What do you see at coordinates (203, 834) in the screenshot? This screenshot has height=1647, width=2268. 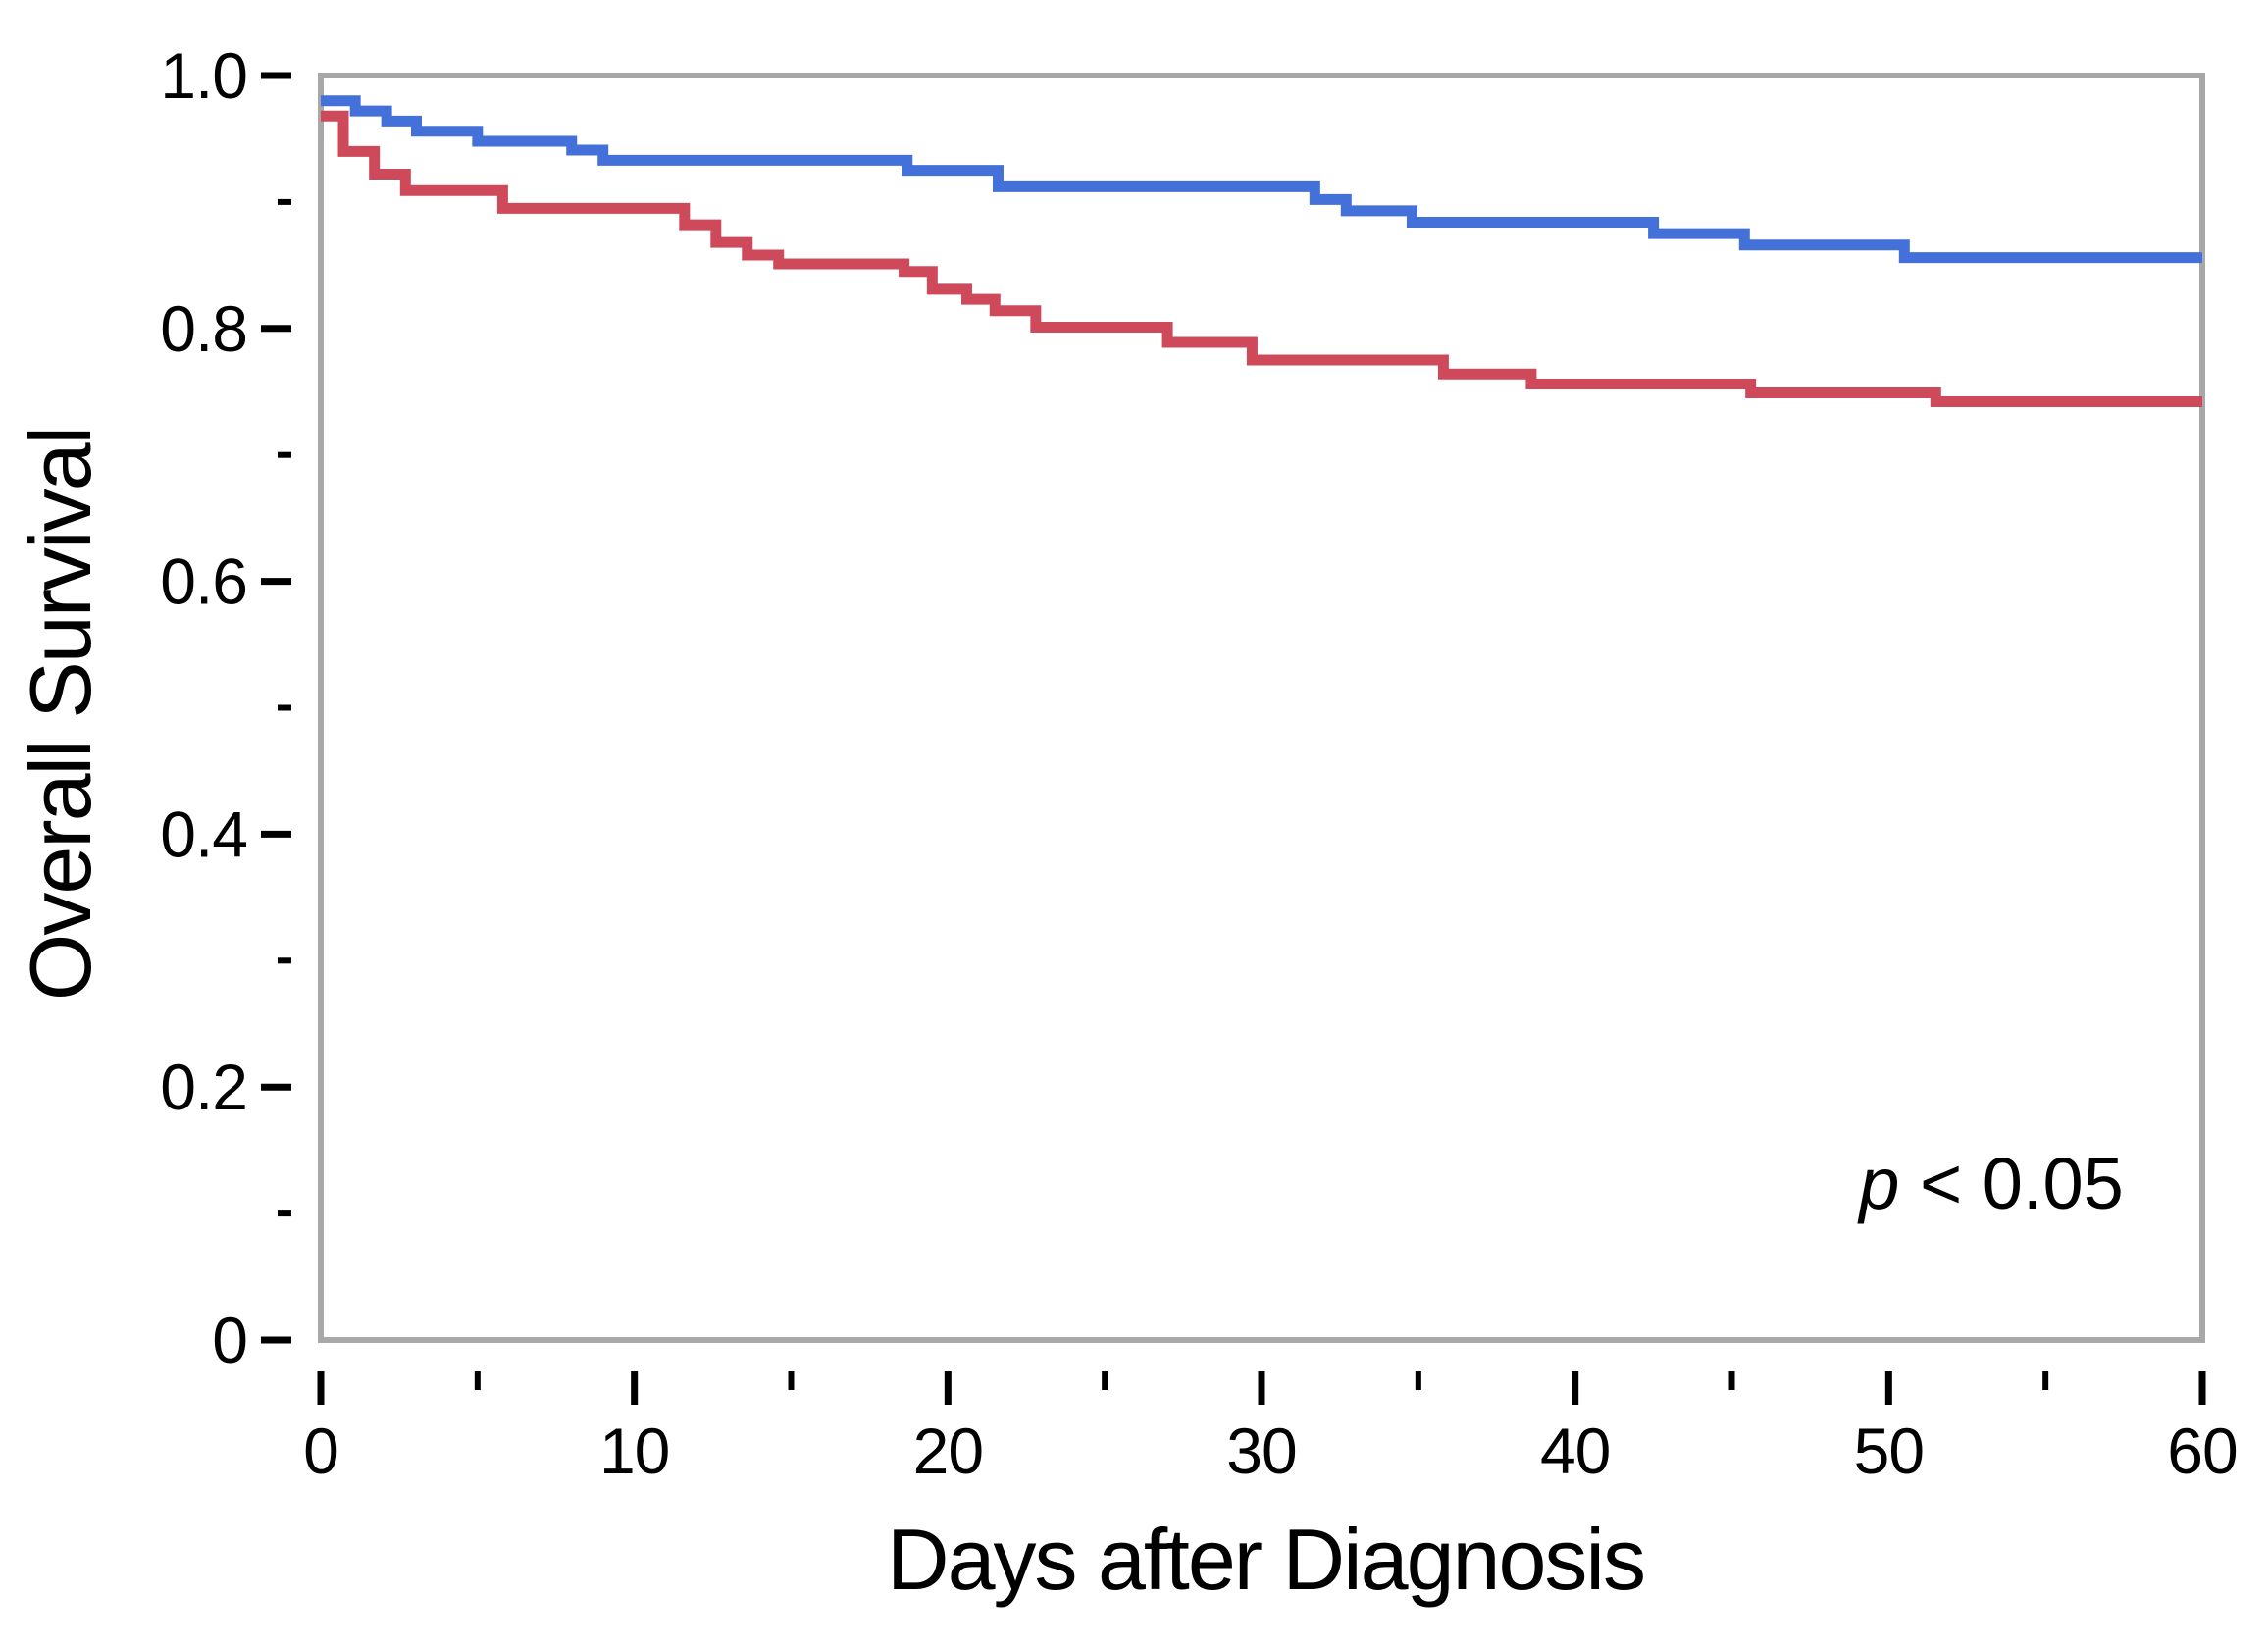 I see `y-tick-label: 0.4` at bounding box center [203, 834].